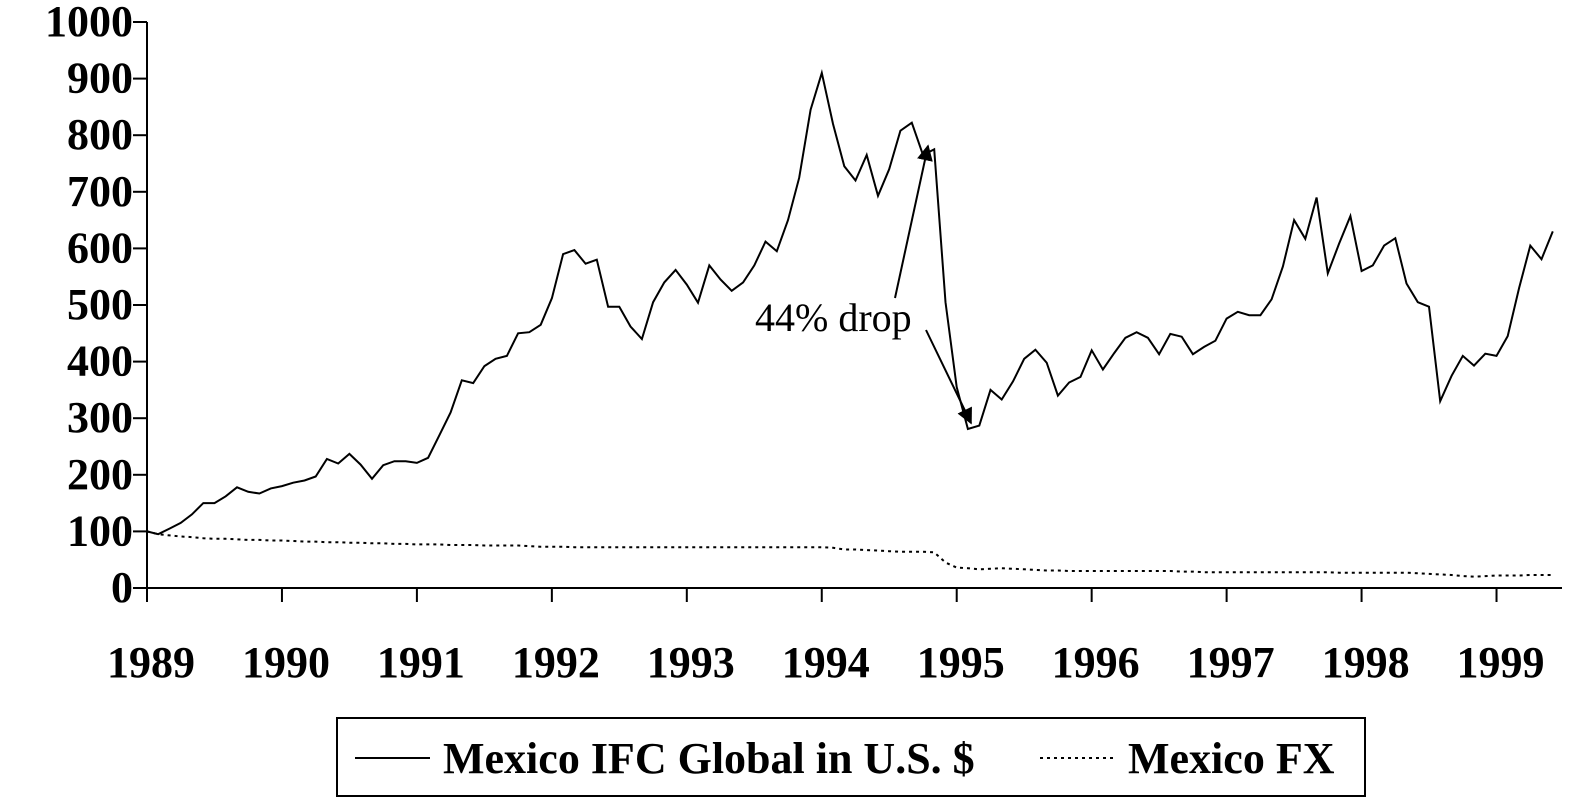  What do you see at coordinates (556, 662) in the screenshot?
I see `x-tick-label: 1992` at bounding box center [556, 662].